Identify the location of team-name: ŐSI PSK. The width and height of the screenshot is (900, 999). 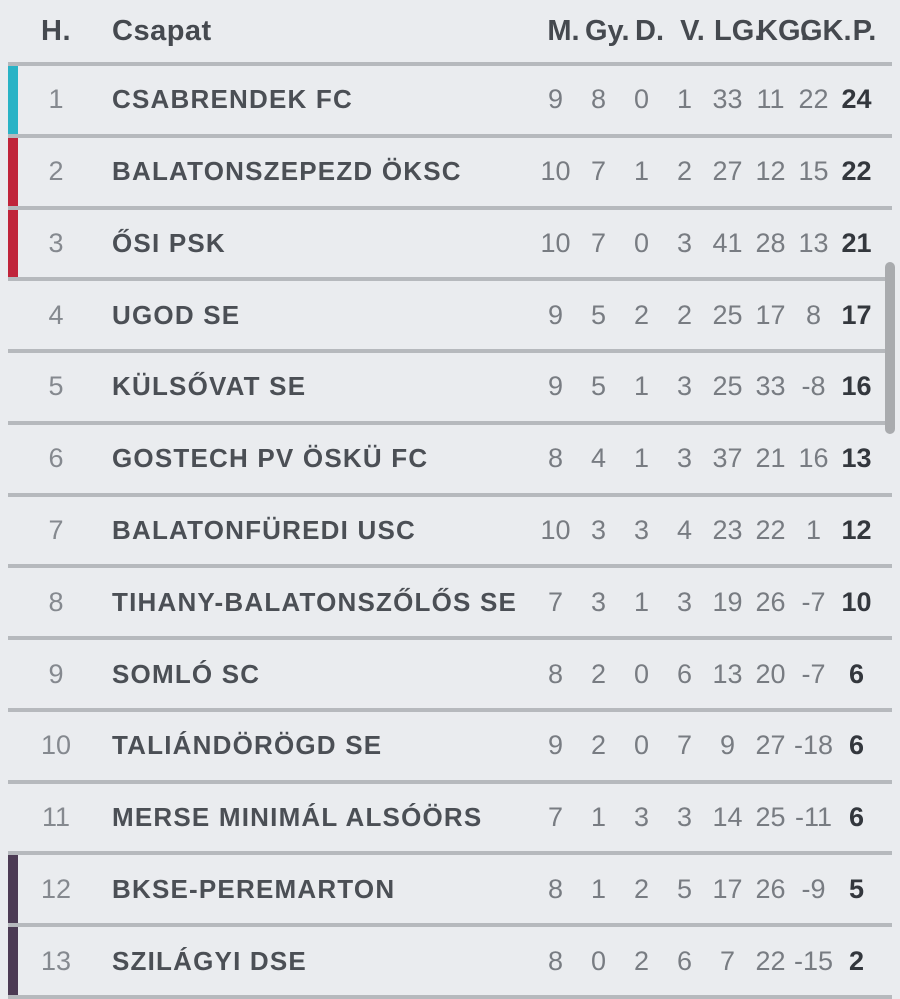
(169, 242).